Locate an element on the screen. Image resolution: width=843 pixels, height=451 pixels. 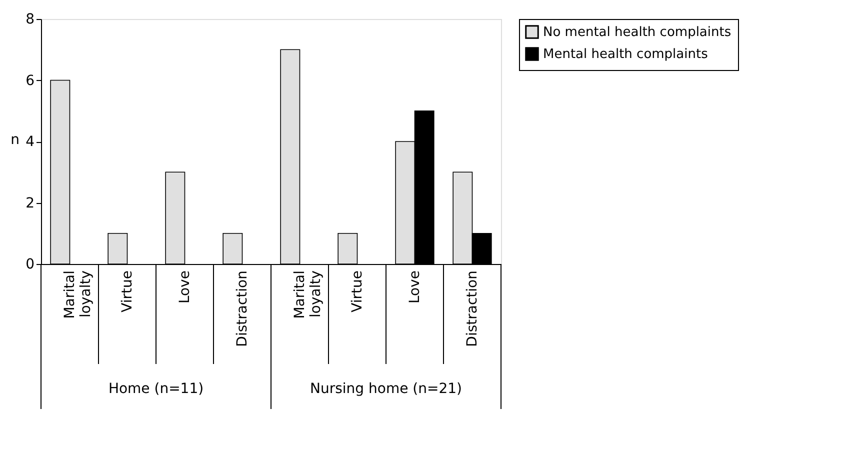
text: Nursing home (n=21) is located at coordinates (386, 389).